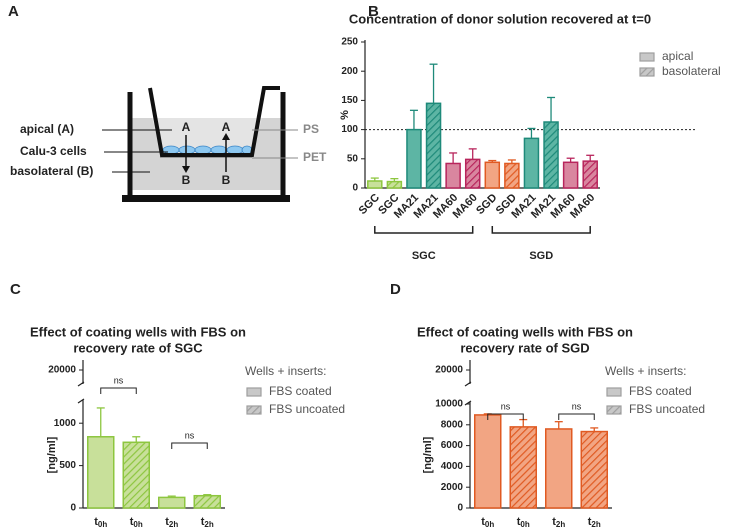 This screenshot has height=531, width=732. What do you see at coordinates (349, 100) in the screenshot?
I see `y-tick-label: 150` at bounding box center [349, 100].